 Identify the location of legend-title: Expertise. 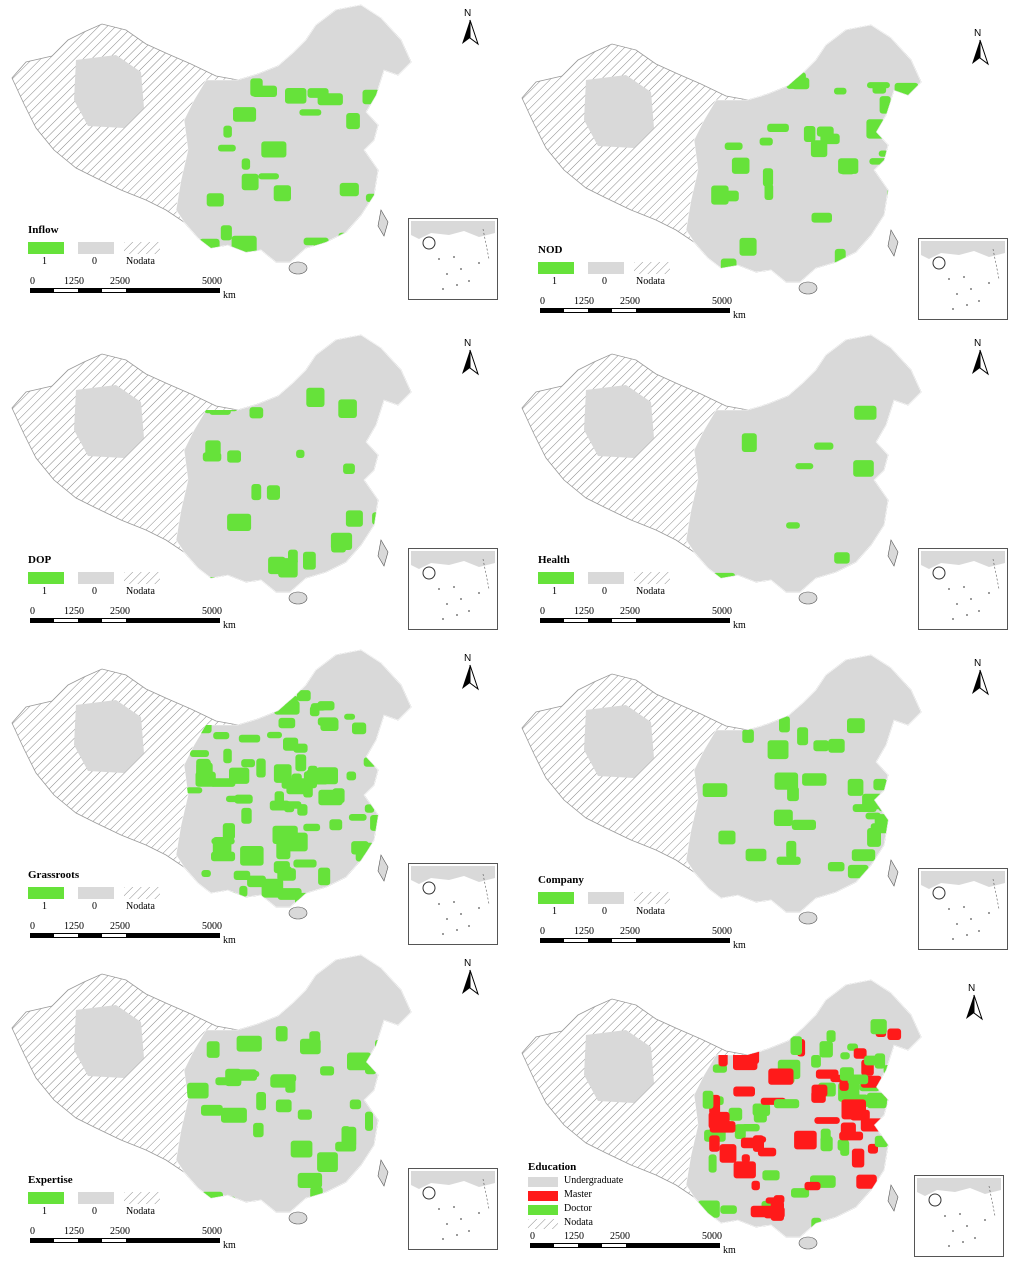
(50, 1180).